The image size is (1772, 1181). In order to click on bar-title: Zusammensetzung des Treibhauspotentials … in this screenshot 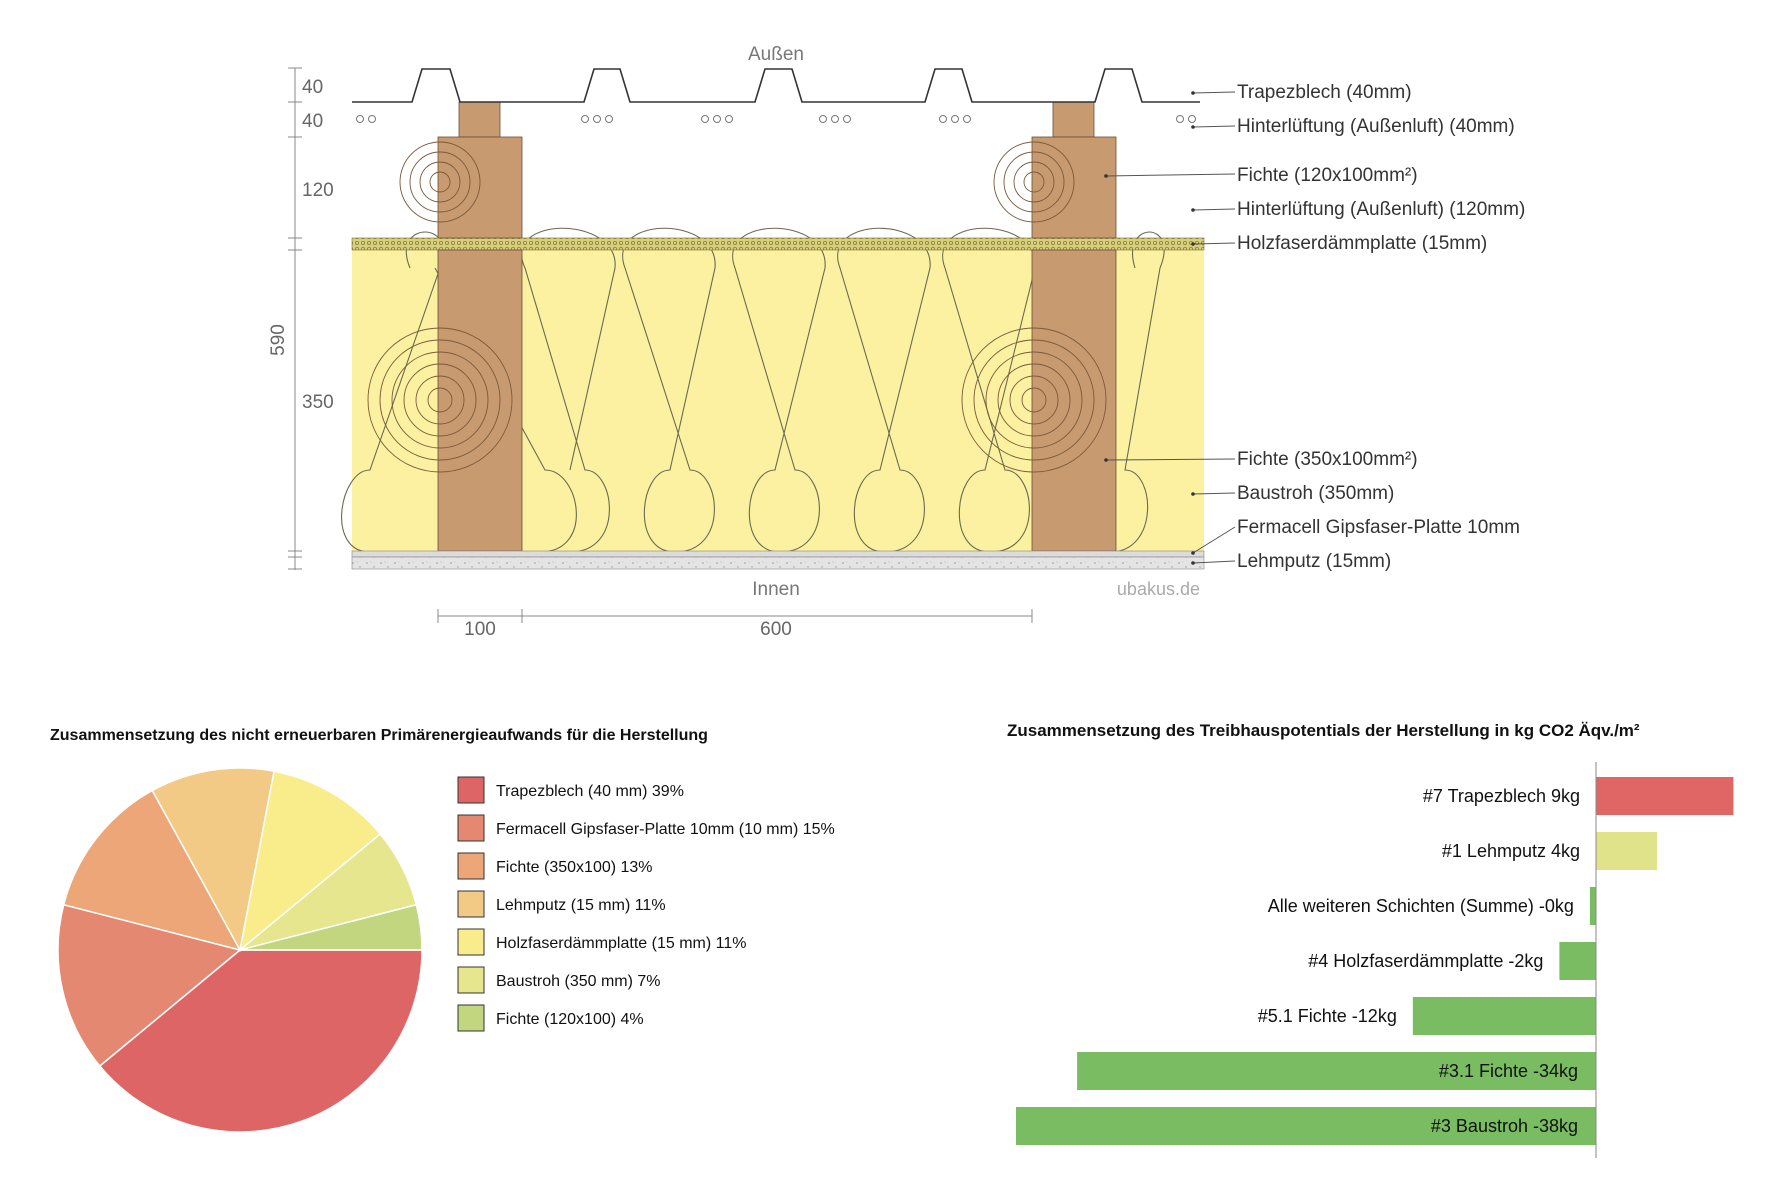, I will do `click(1323, 730)`.